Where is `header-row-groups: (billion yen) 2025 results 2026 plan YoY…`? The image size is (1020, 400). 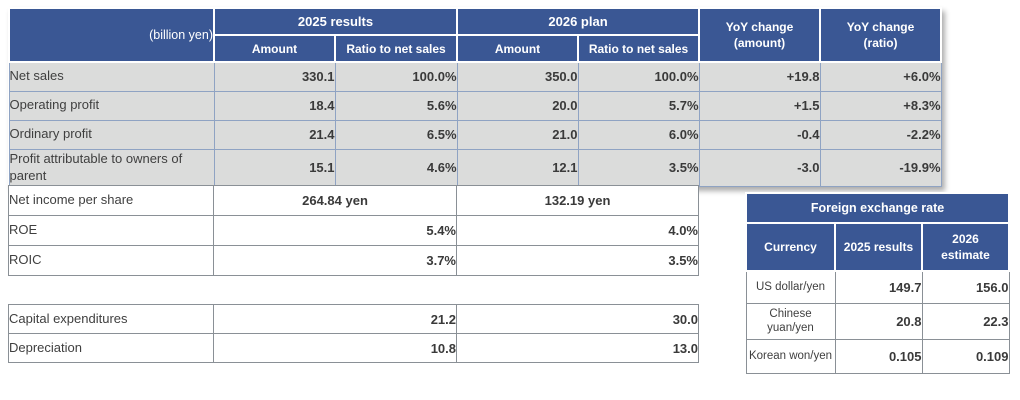
header-row-groups: (billion yen) 2025 results 2026 plan YoY… is located at coordinates (475, 35).